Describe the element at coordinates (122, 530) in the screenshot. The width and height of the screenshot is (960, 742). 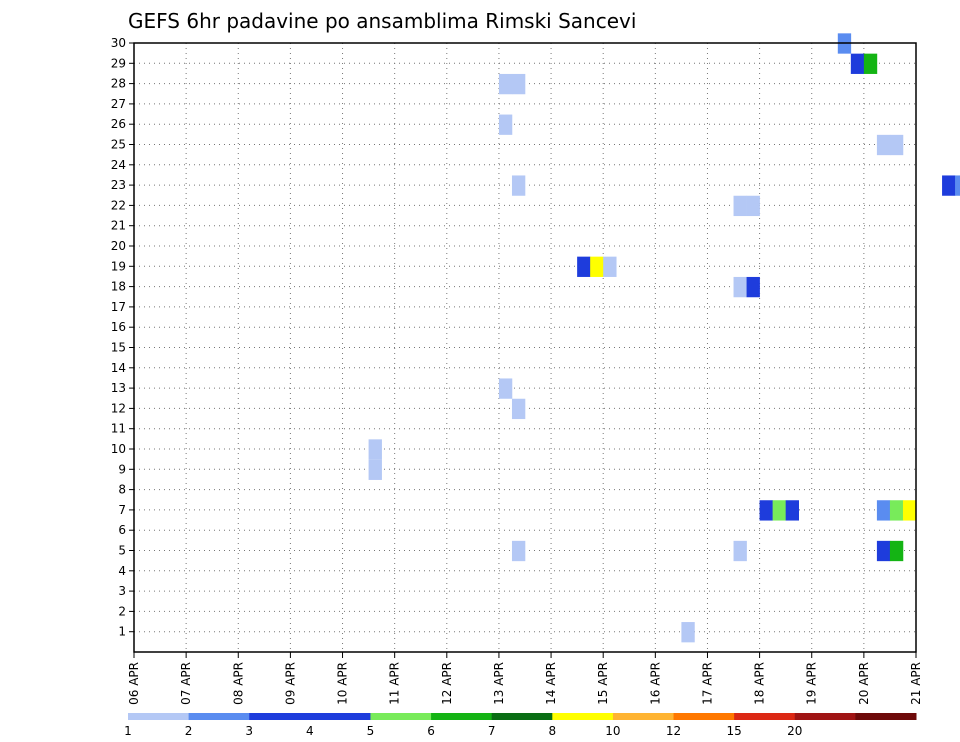
I see `y-tick-label: 6` at that location.